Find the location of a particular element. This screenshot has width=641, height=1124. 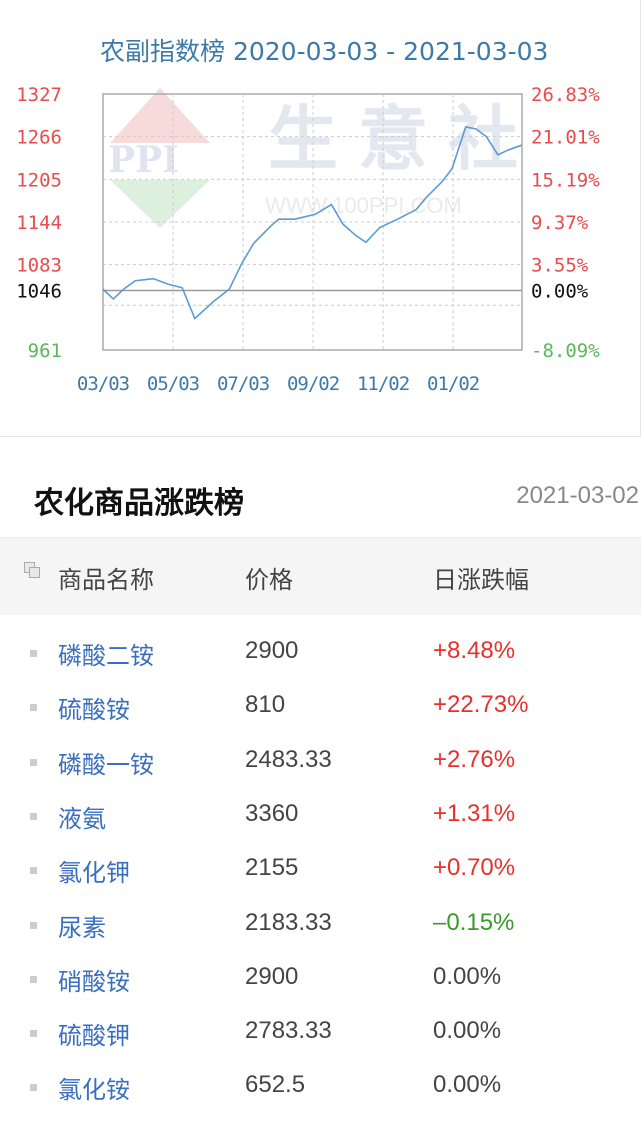

daily-change: +22.73% is located at coordinates (481, 705).